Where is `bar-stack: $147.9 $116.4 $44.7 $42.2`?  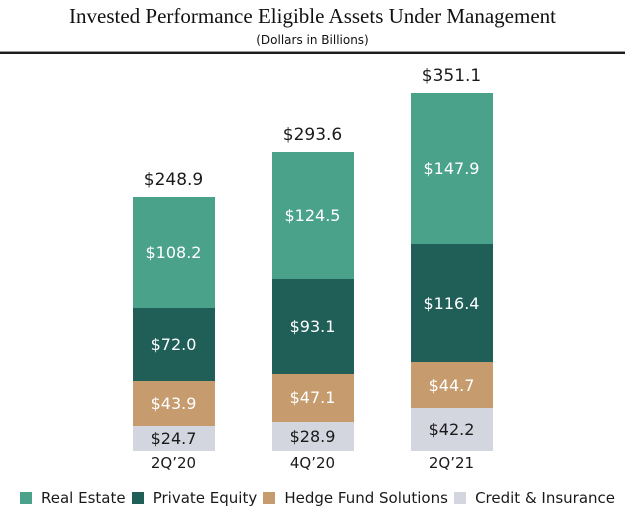
bar-stack: $147.9 $116.4 $44.7 $42.2 is located at coordinates (451, 271).